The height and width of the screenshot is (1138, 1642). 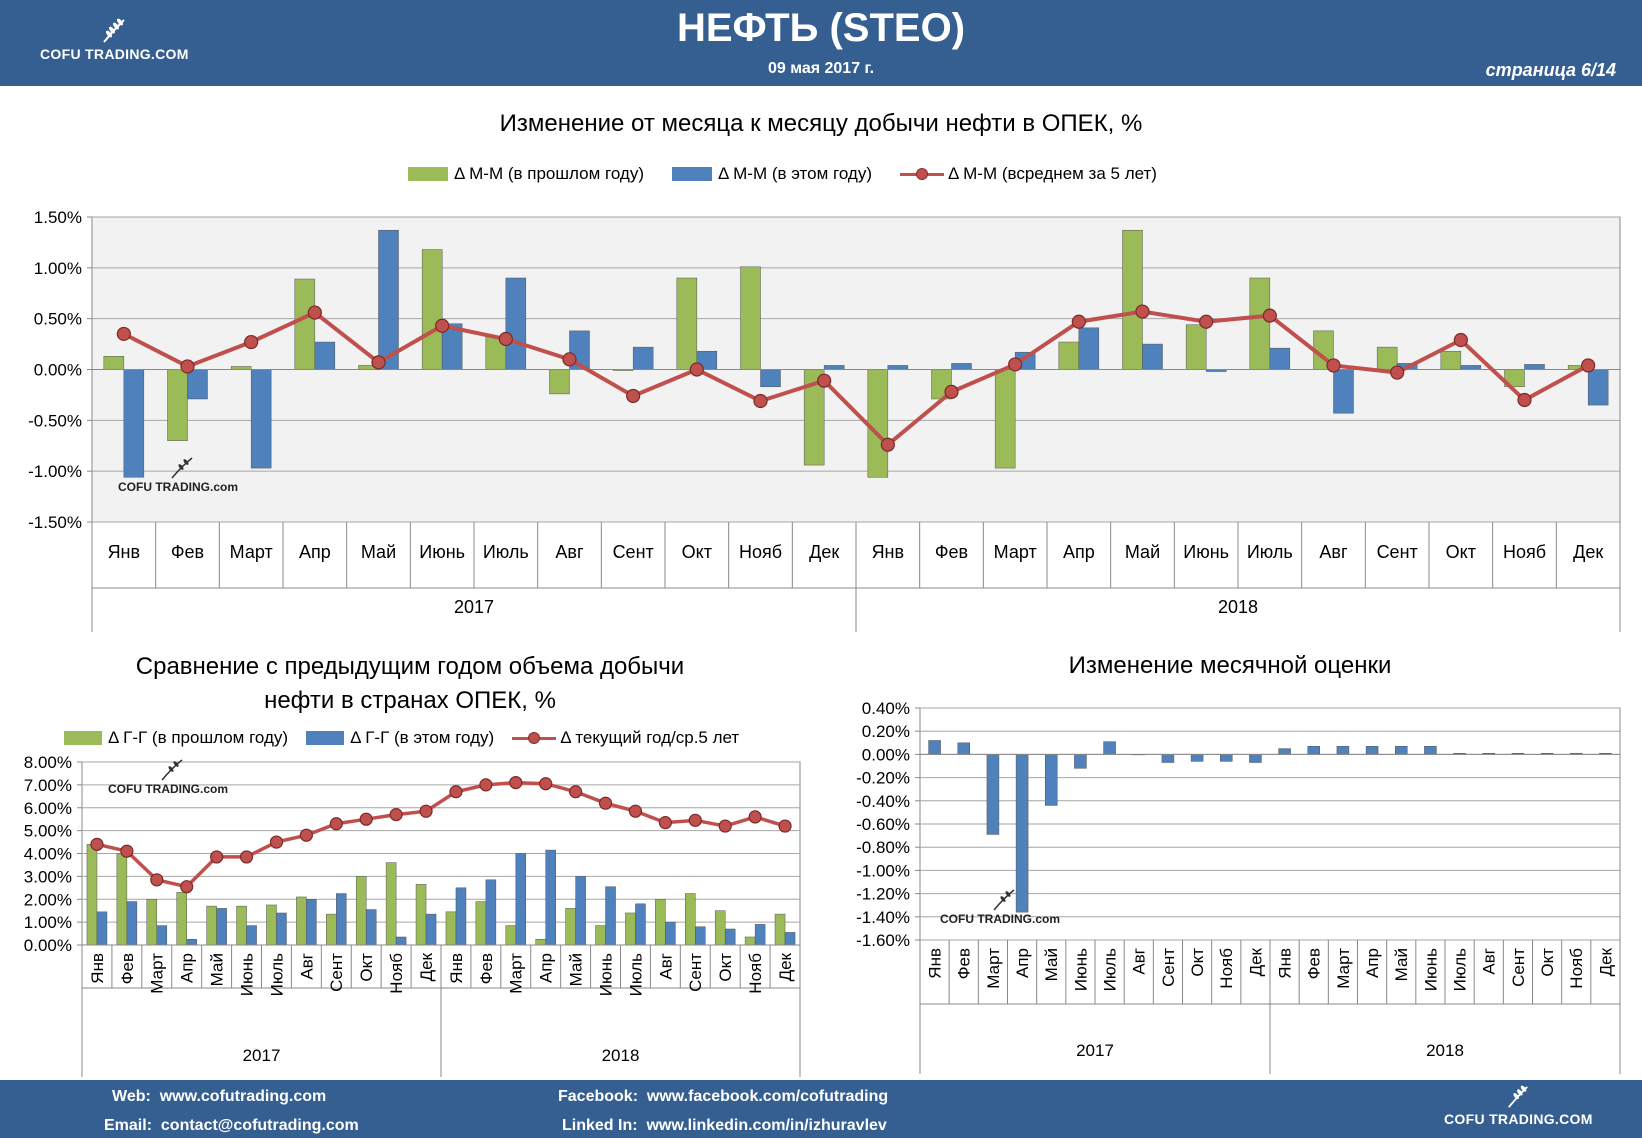 I want to click on footer-facebook-link: www.facebook.com/cofutrading, so click(x=767, y=1096).